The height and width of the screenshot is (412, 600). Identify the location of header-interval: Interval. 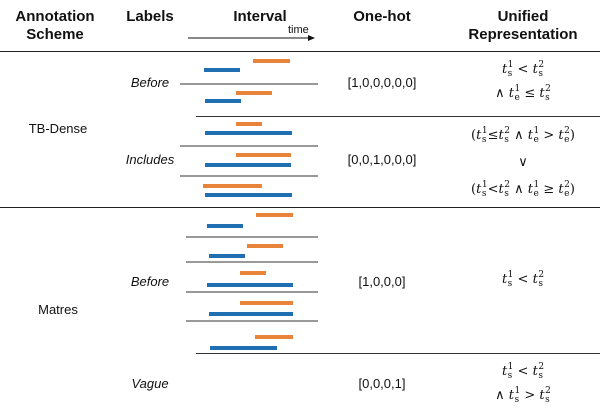
(260, 16).